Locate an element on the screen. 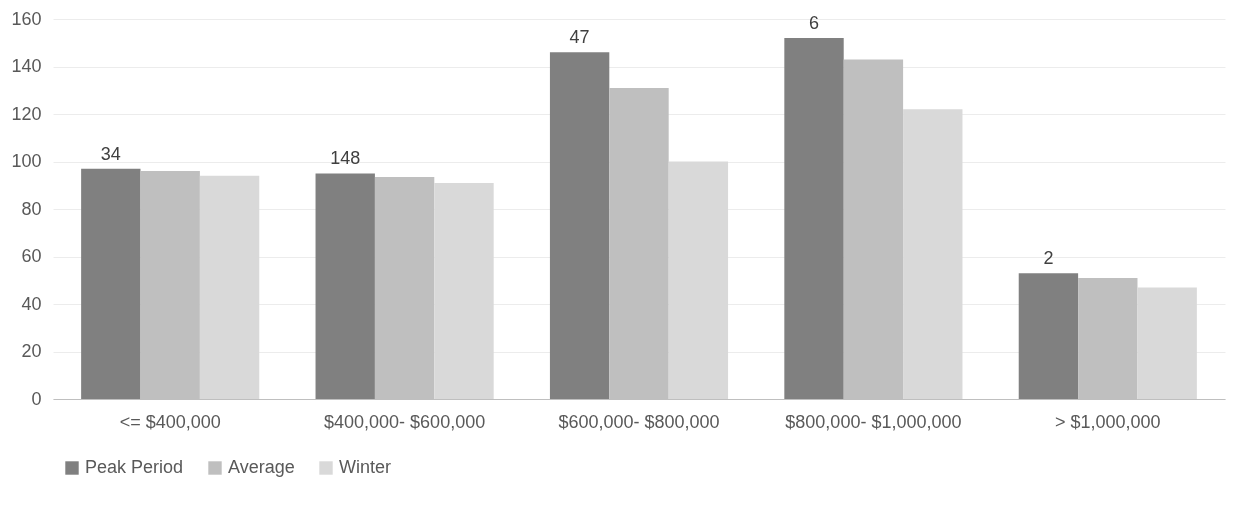  y-tick-label: 140 is located at coordinates (26, 66).